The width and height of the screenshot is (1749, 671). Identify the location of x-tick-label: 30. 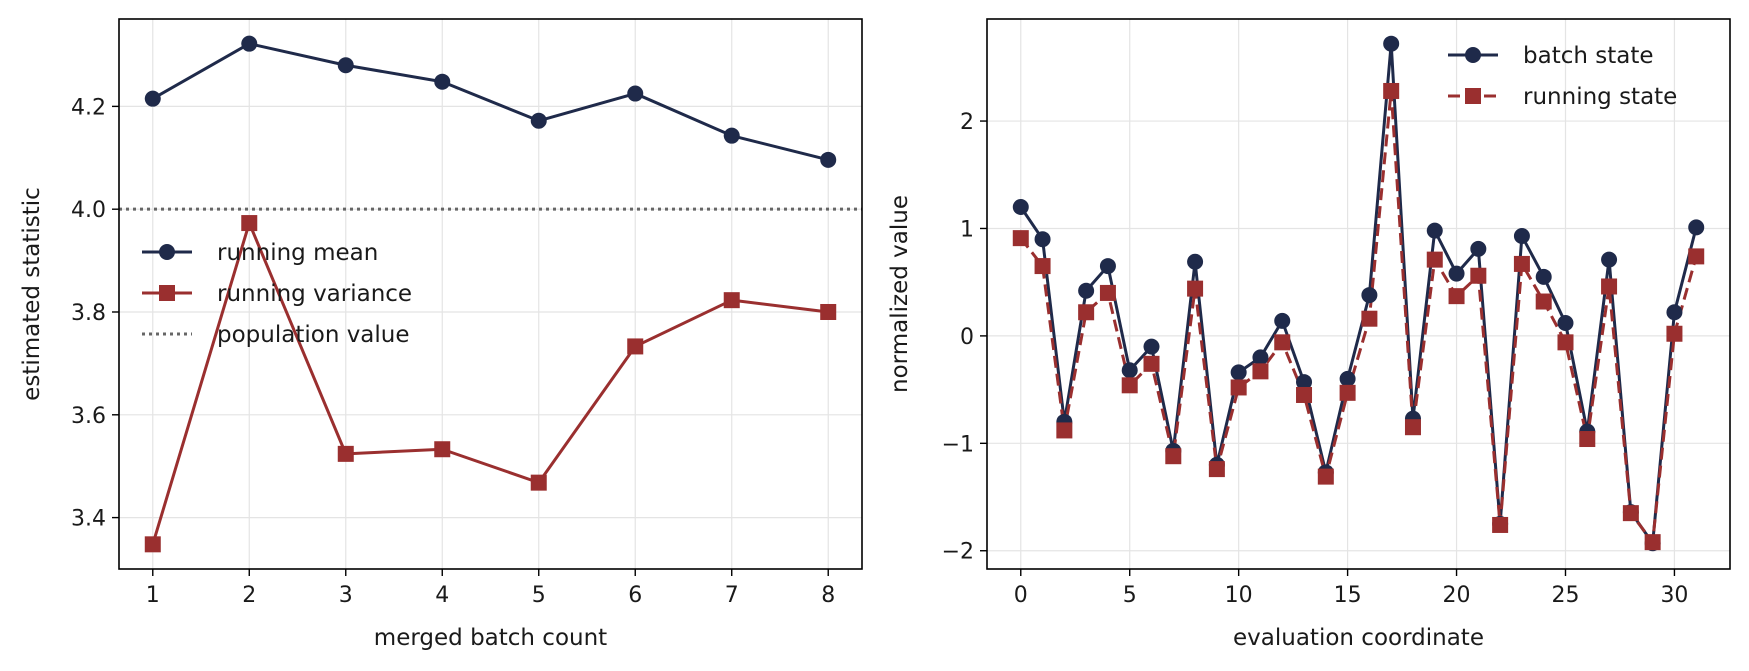
(1674, 595).